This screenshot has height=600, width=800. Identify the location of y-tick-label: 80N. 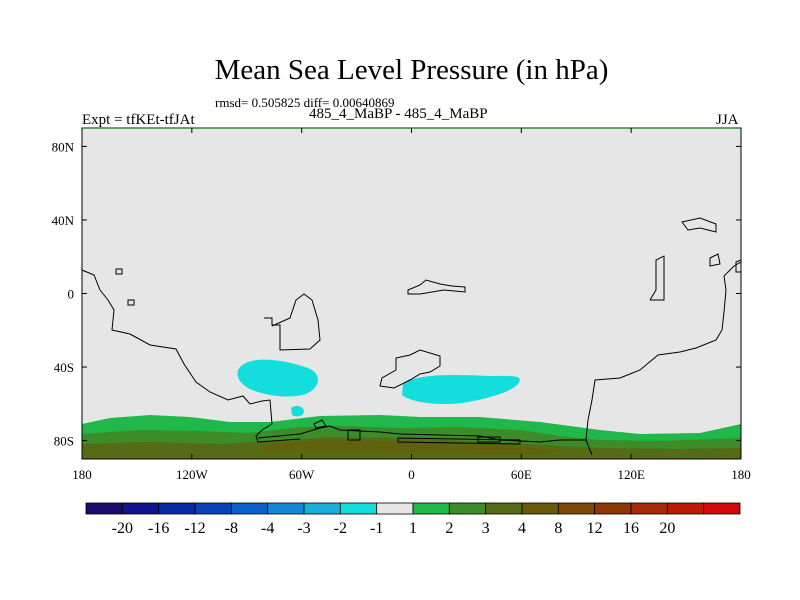
(63, 146).